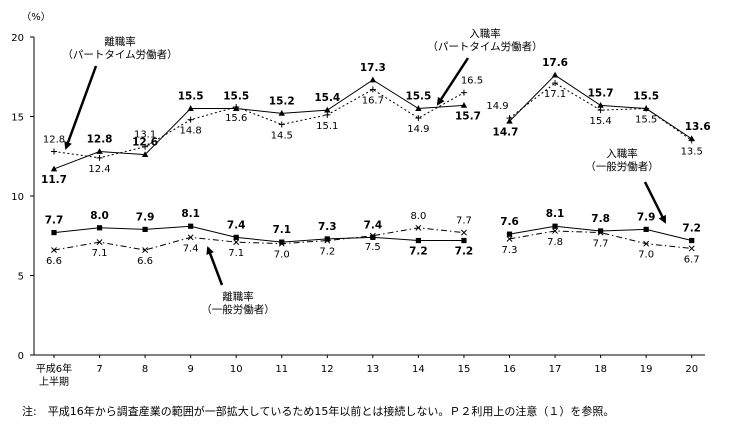 Image resolution: width=736 pixels, height=425 pixels. Describe the element at coordinates (54, 180) in the screenshot. I see `data-label: 11.7` at that location.